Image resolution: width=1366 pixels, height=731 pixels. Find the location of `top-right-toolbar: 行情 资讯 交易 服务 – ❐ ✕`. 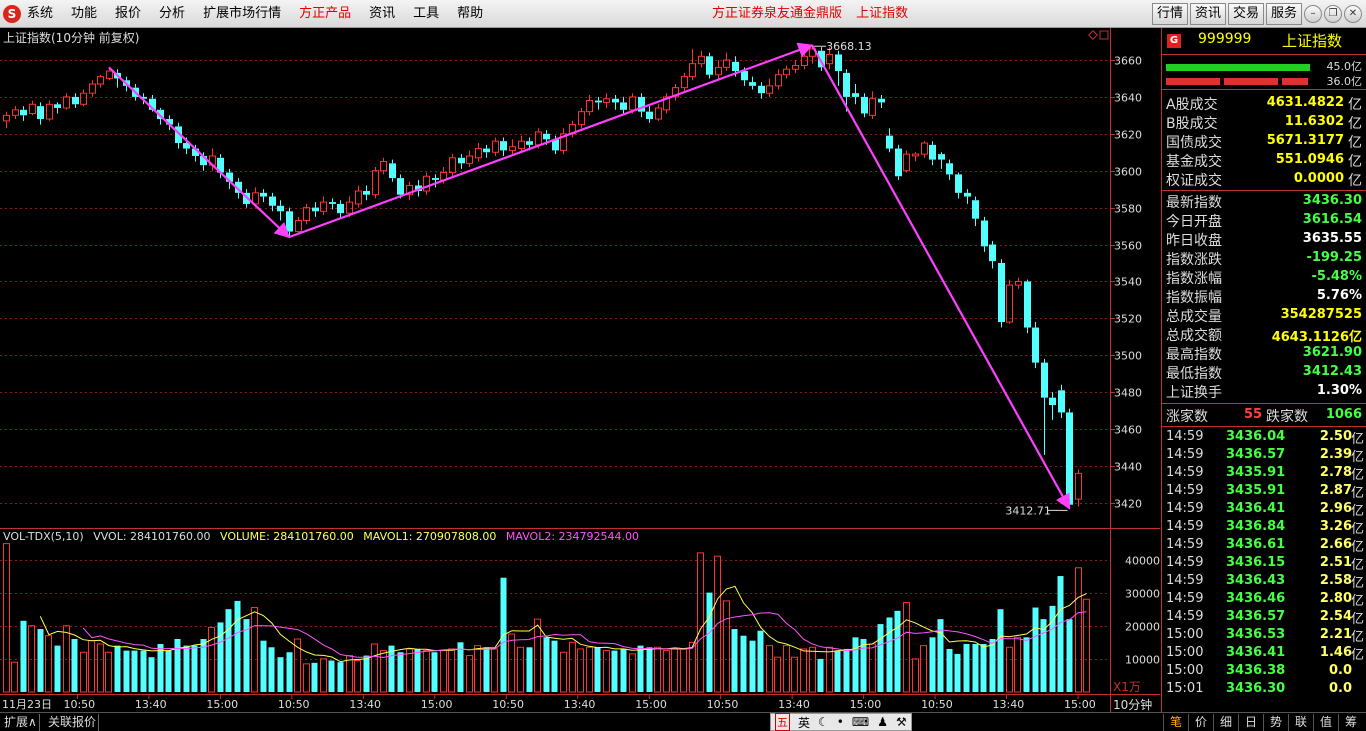

top-right-toolbar: 行情 资讯 交易 服务 – ❐ ✕ is located at coordinates (1256, 14).